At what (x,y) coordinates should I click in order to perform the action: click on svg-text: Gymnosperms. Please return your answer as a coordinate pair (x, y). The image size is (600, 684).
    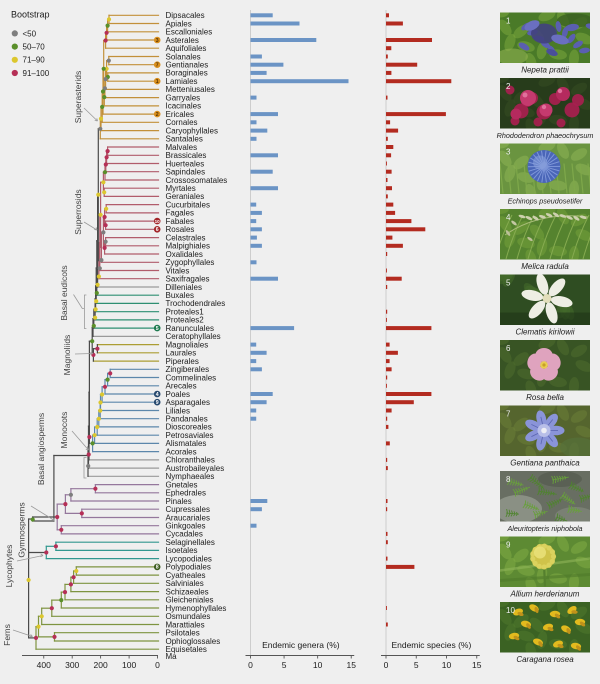
    Looking at the image, I should click on (22, 529).